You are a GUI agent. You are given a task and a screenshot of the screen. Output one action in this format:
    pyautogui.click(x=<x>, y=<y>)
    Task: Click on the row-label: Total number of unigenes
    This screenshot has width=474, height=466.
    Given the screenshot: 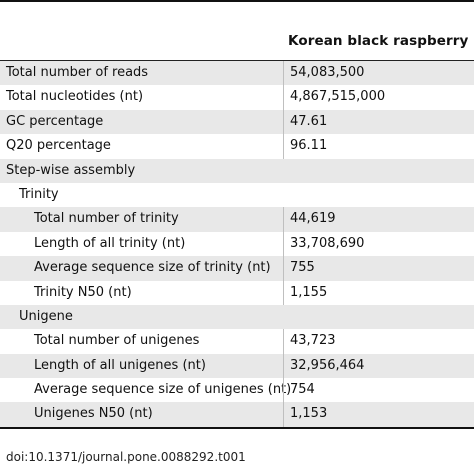 What is the action you would take?
    pyautogui.click(x=117, y=341)
    